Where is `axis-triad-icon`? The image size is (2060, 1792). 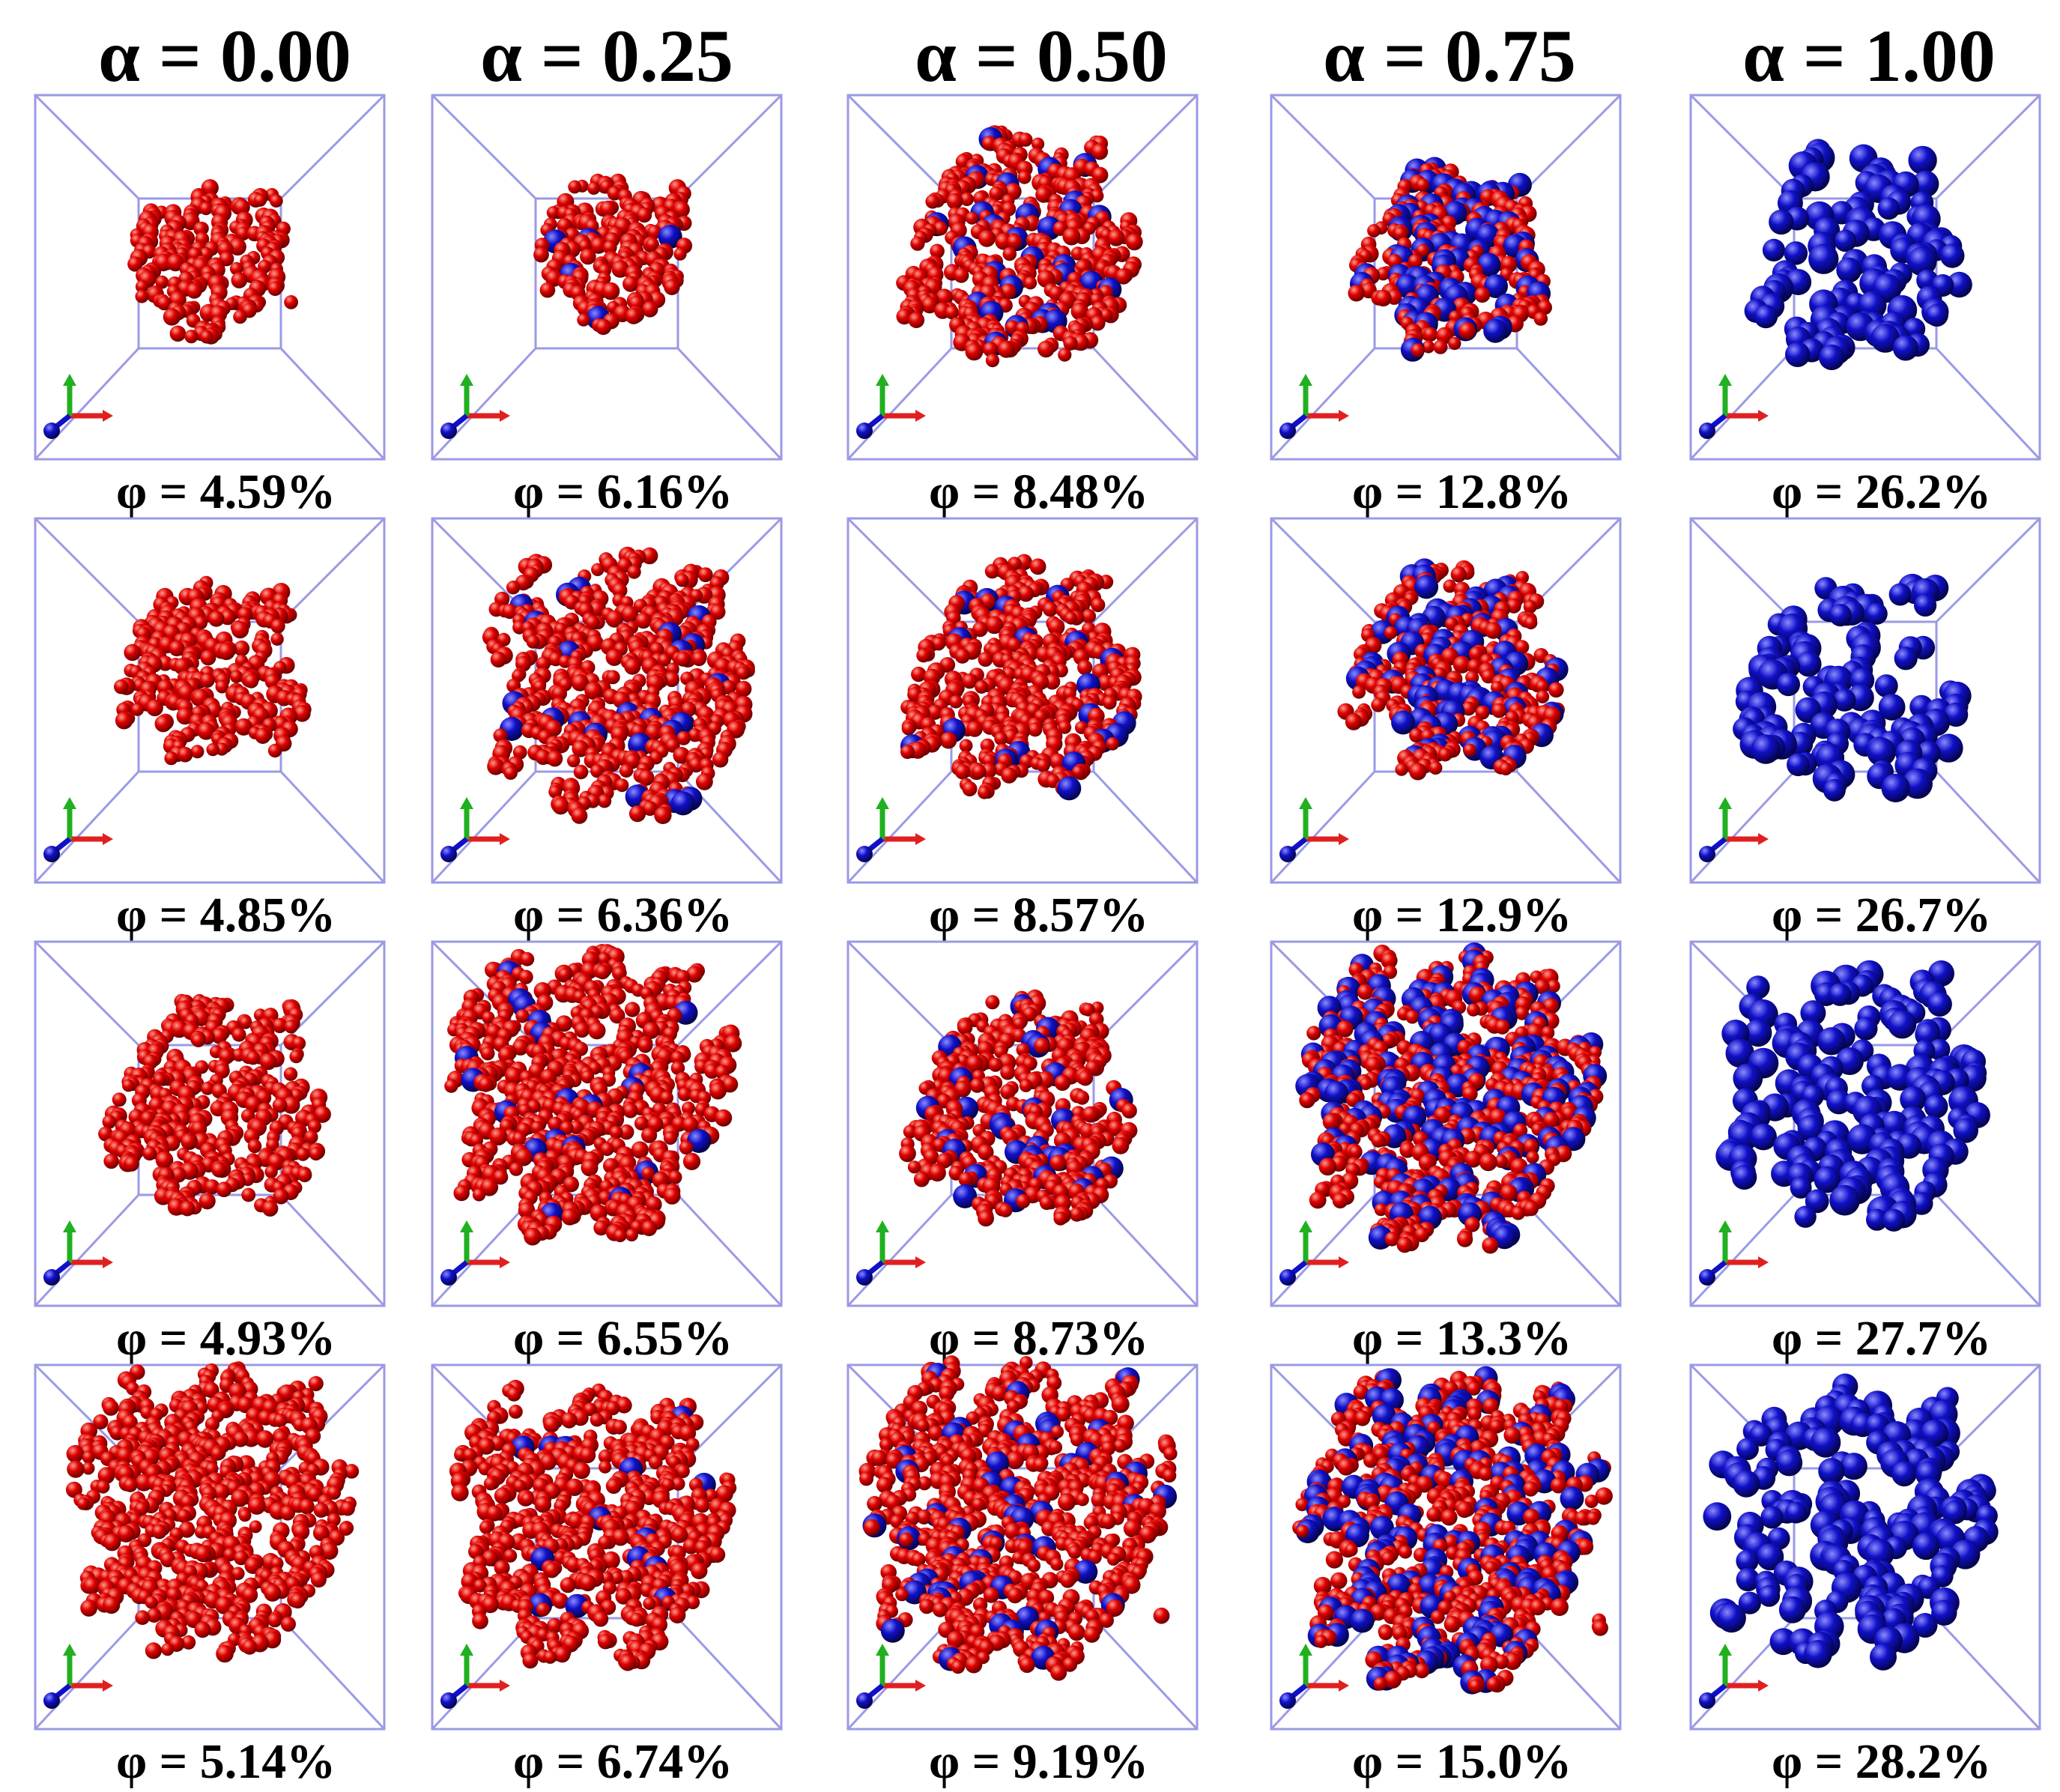 axis-triad-icon is located at coordinates (891, 829).